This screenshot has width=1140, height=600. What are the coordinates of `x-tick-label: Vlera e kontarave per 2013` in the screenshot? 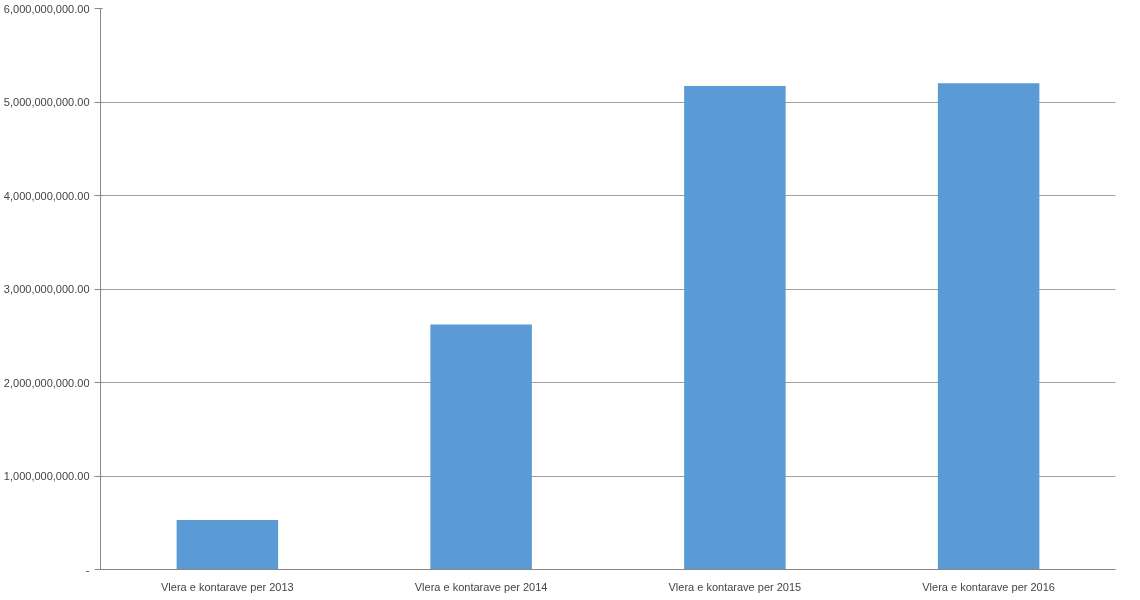 It's located at (227, 586).